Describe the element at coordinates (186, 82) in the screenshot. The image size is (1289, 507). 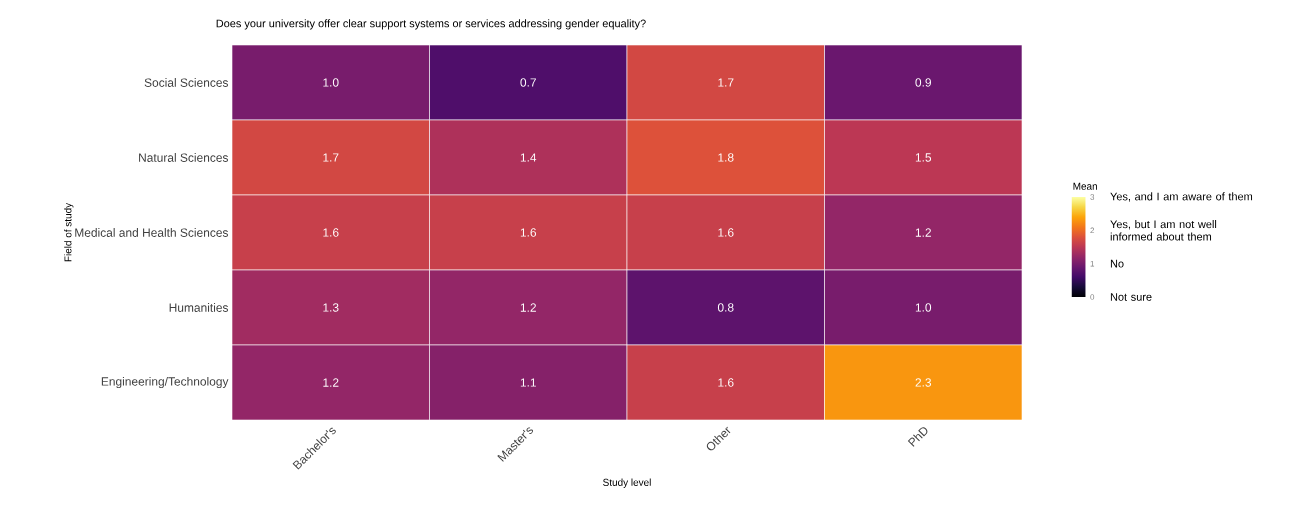
I see `y-tick-label: Social Sciences` at that location.